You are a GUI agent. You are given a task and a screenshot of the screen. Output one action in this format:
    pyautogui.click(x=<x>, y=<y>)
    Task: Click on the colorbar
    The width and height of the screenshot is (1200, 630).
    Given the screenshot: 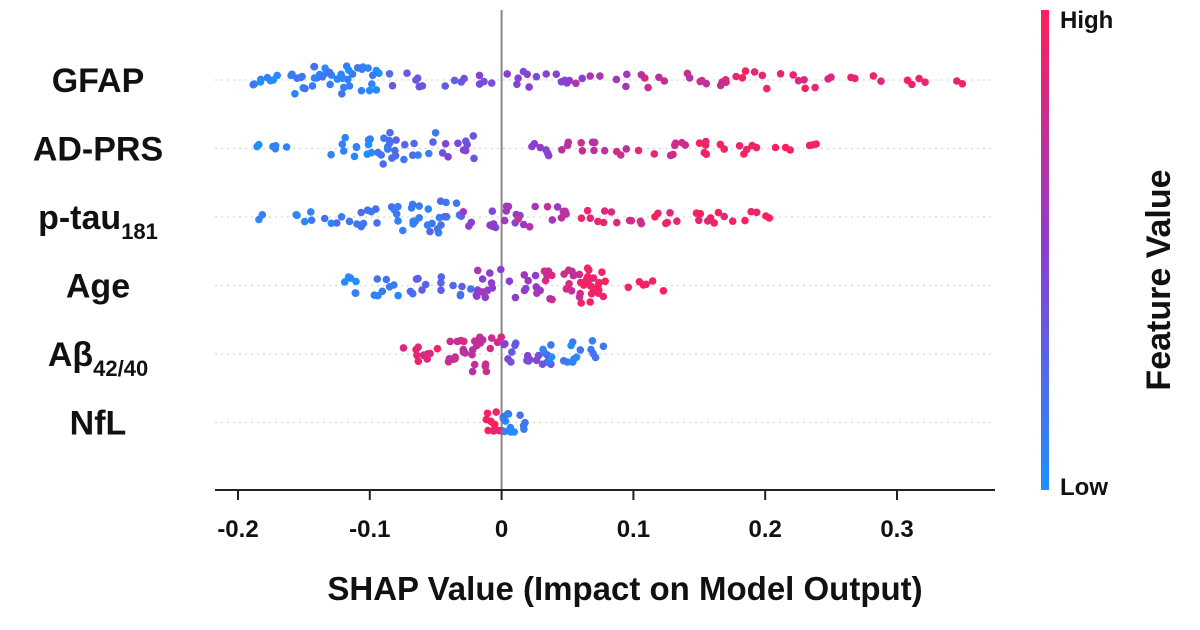 What is the action you would take?
    pyautogui.click(x=1045, y=250)
    